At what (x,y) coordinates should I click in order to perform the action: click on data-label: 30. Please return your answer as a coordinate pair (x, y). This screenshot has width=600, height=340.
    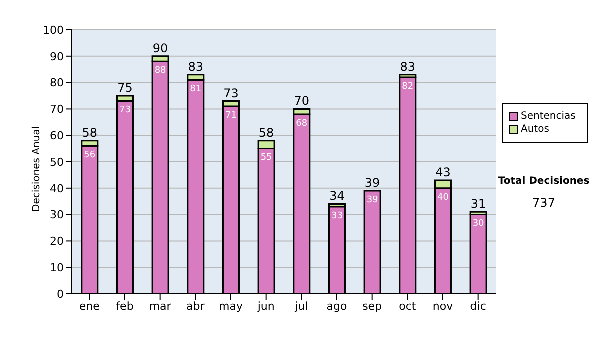
    Looking at the image, I should click on (478, 224).